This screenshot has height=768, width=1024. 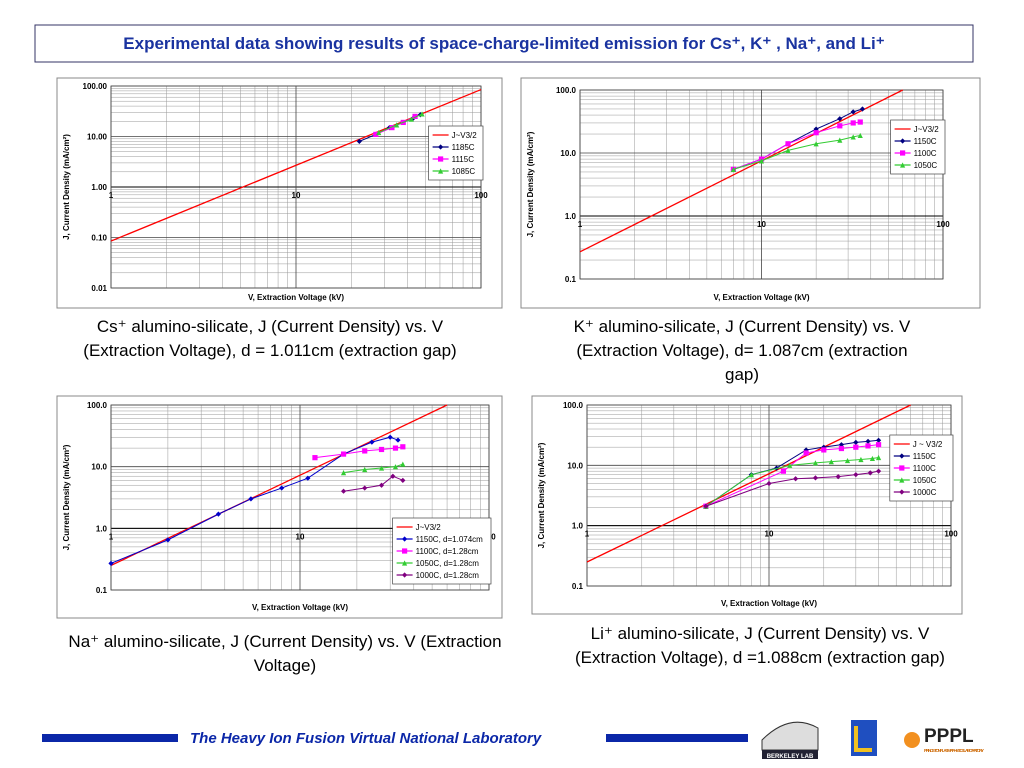 What do you see at coordinates (99, 238) in the screenshot?
I see `y-tick-label: 0.10` at bounding box center [99, 238].